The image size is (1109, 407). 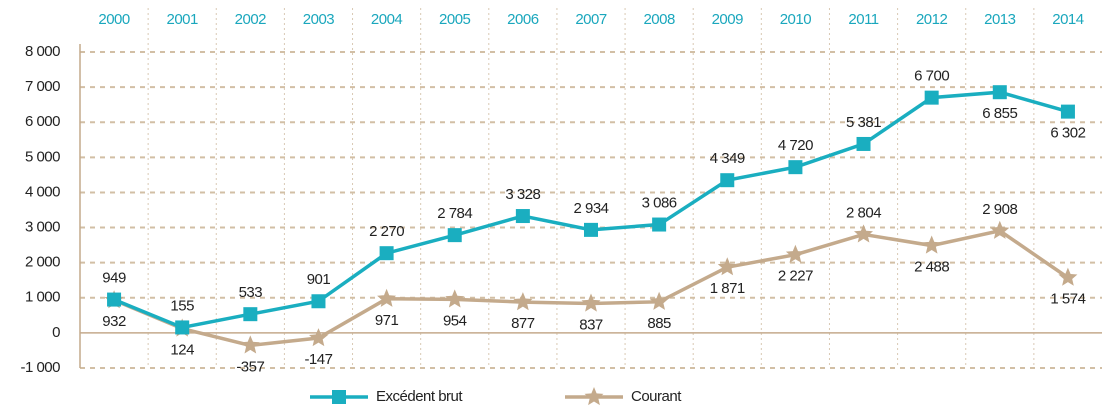 What do you see at coordinates (387, 320) in the screenshot?
I see `data-label: 971` at bounding box center [387, 320].